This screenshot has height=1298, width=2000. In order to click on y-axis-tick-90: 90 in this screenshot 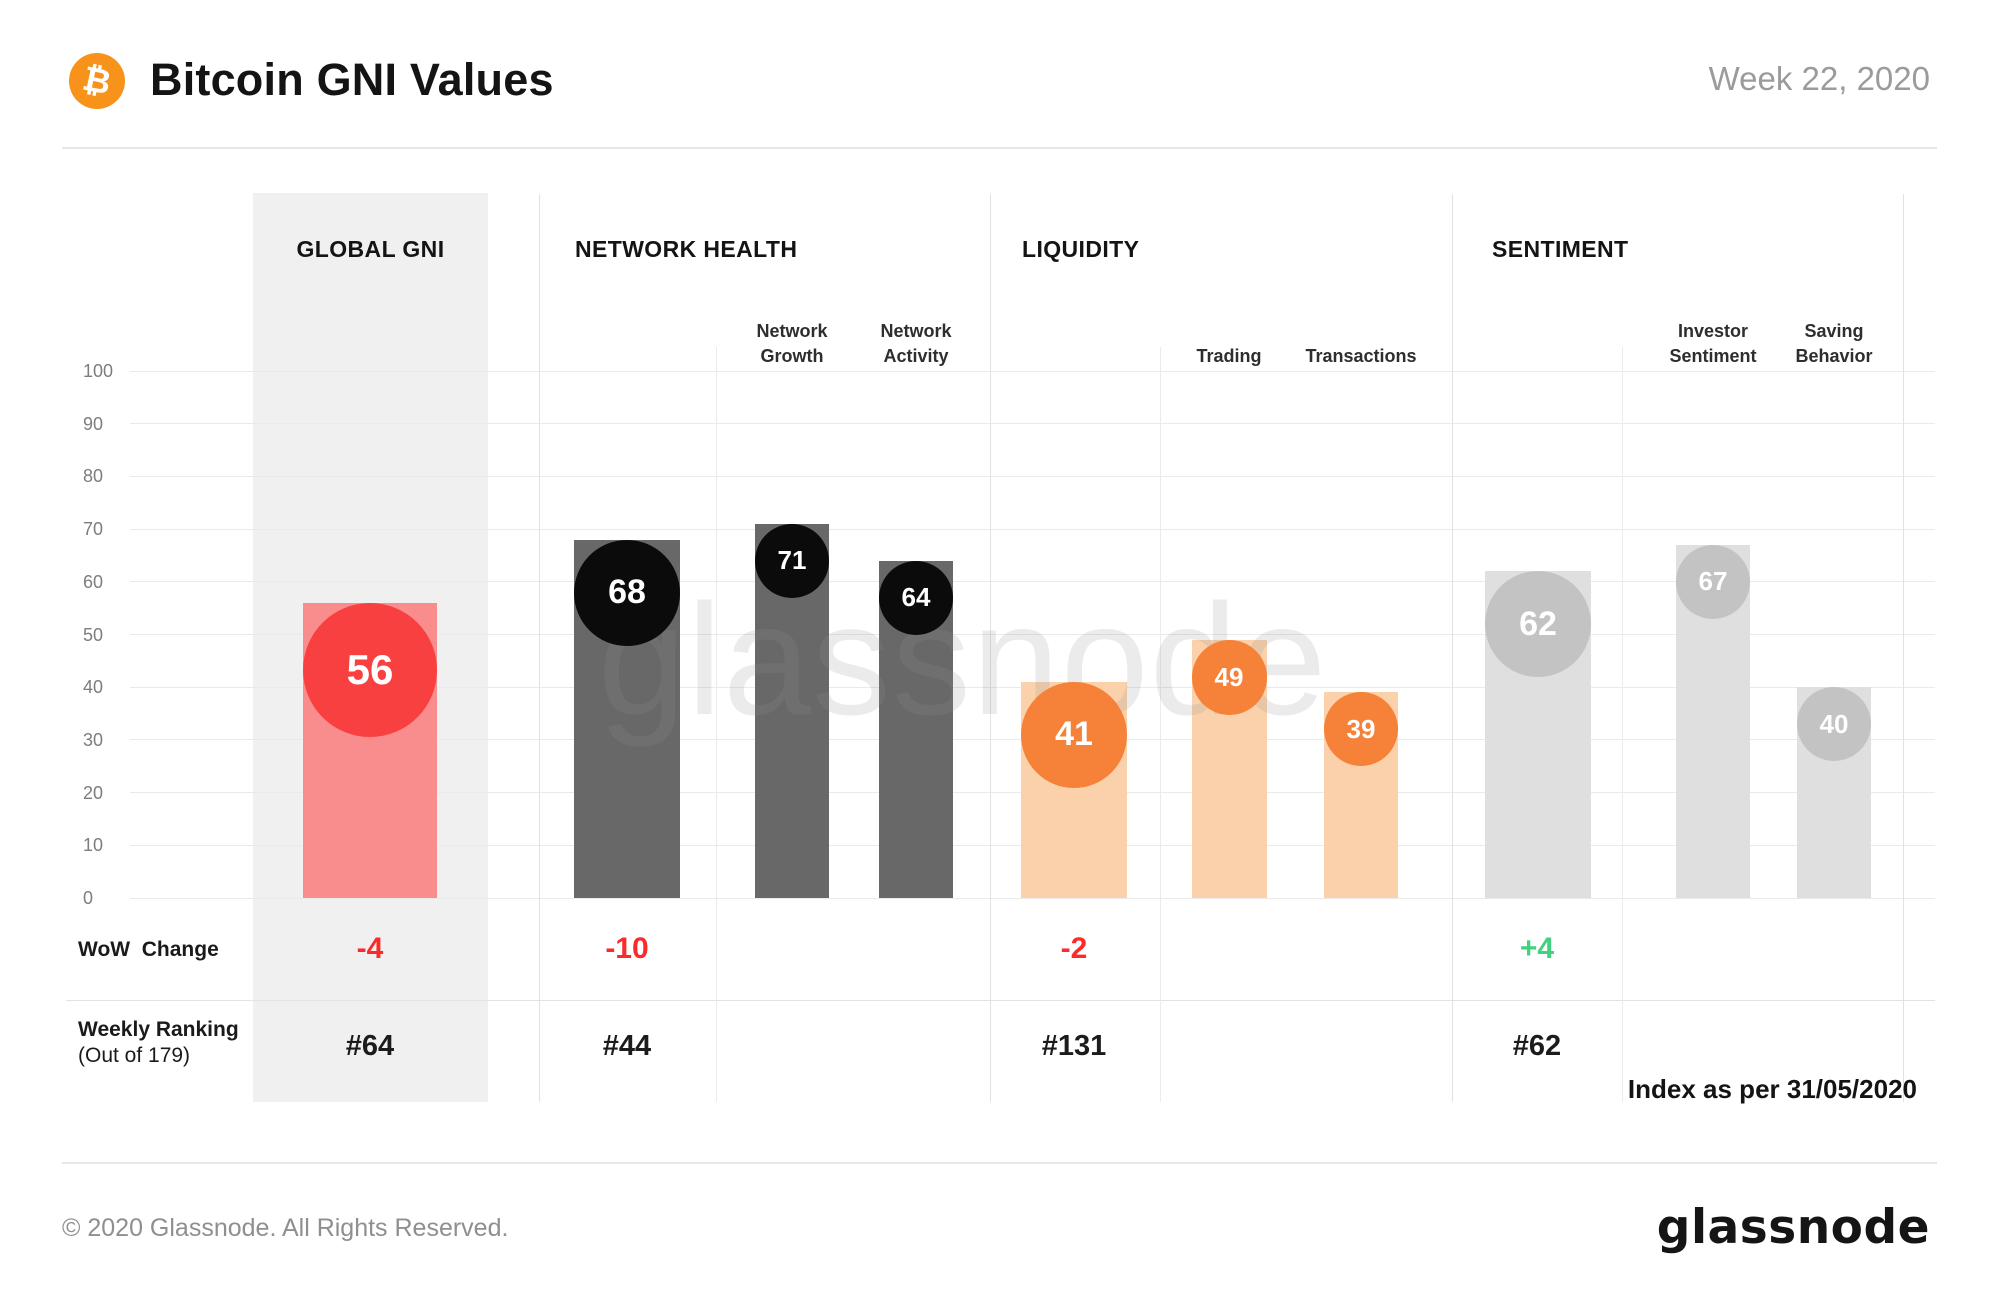, I will do `click(93, 423)`.